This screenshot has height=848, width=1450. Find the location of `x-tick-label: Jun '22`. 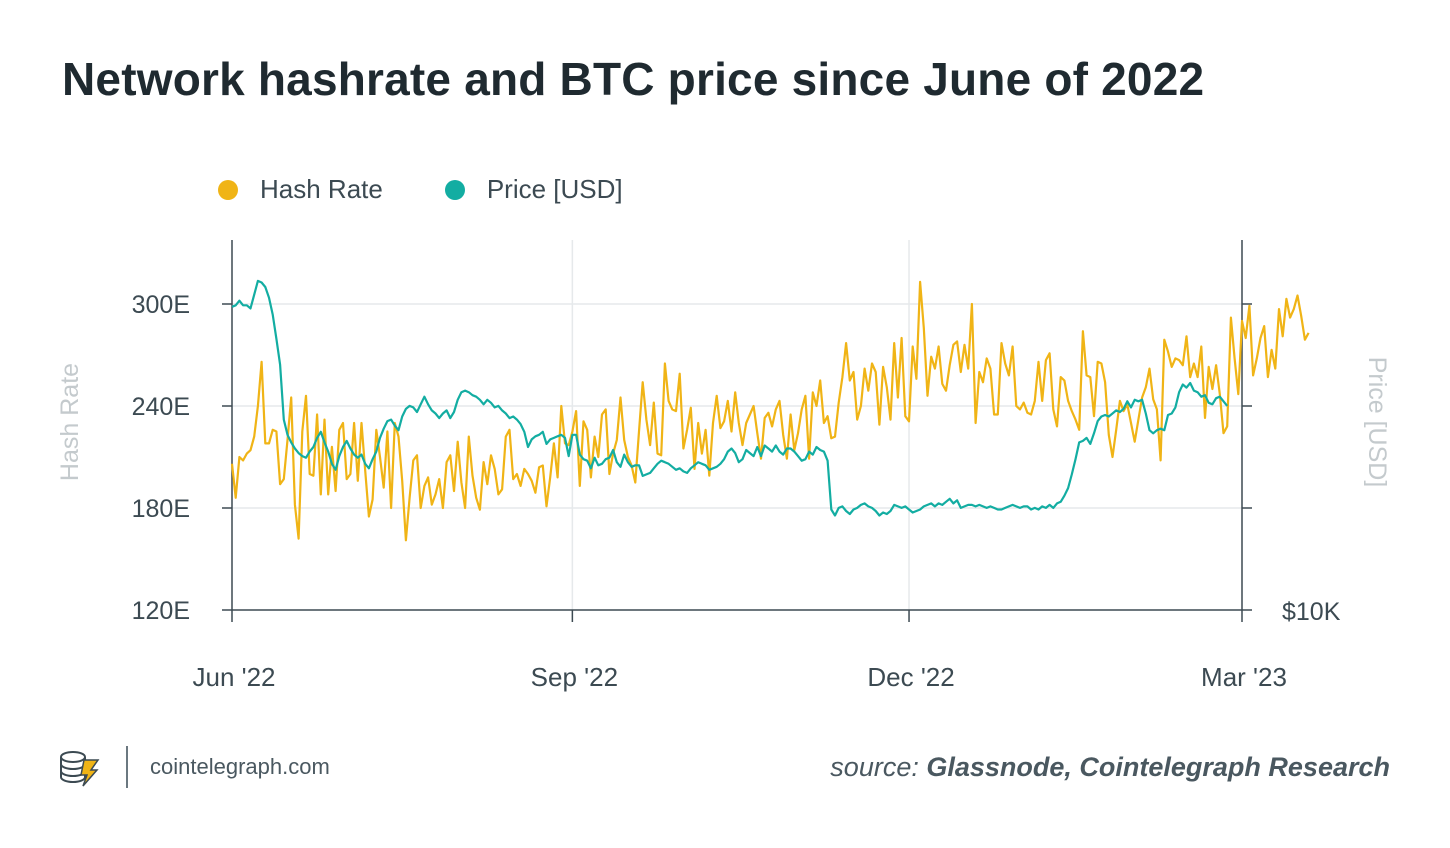

x-tick-label: Jun '22 is located at coordinates (233, 677).